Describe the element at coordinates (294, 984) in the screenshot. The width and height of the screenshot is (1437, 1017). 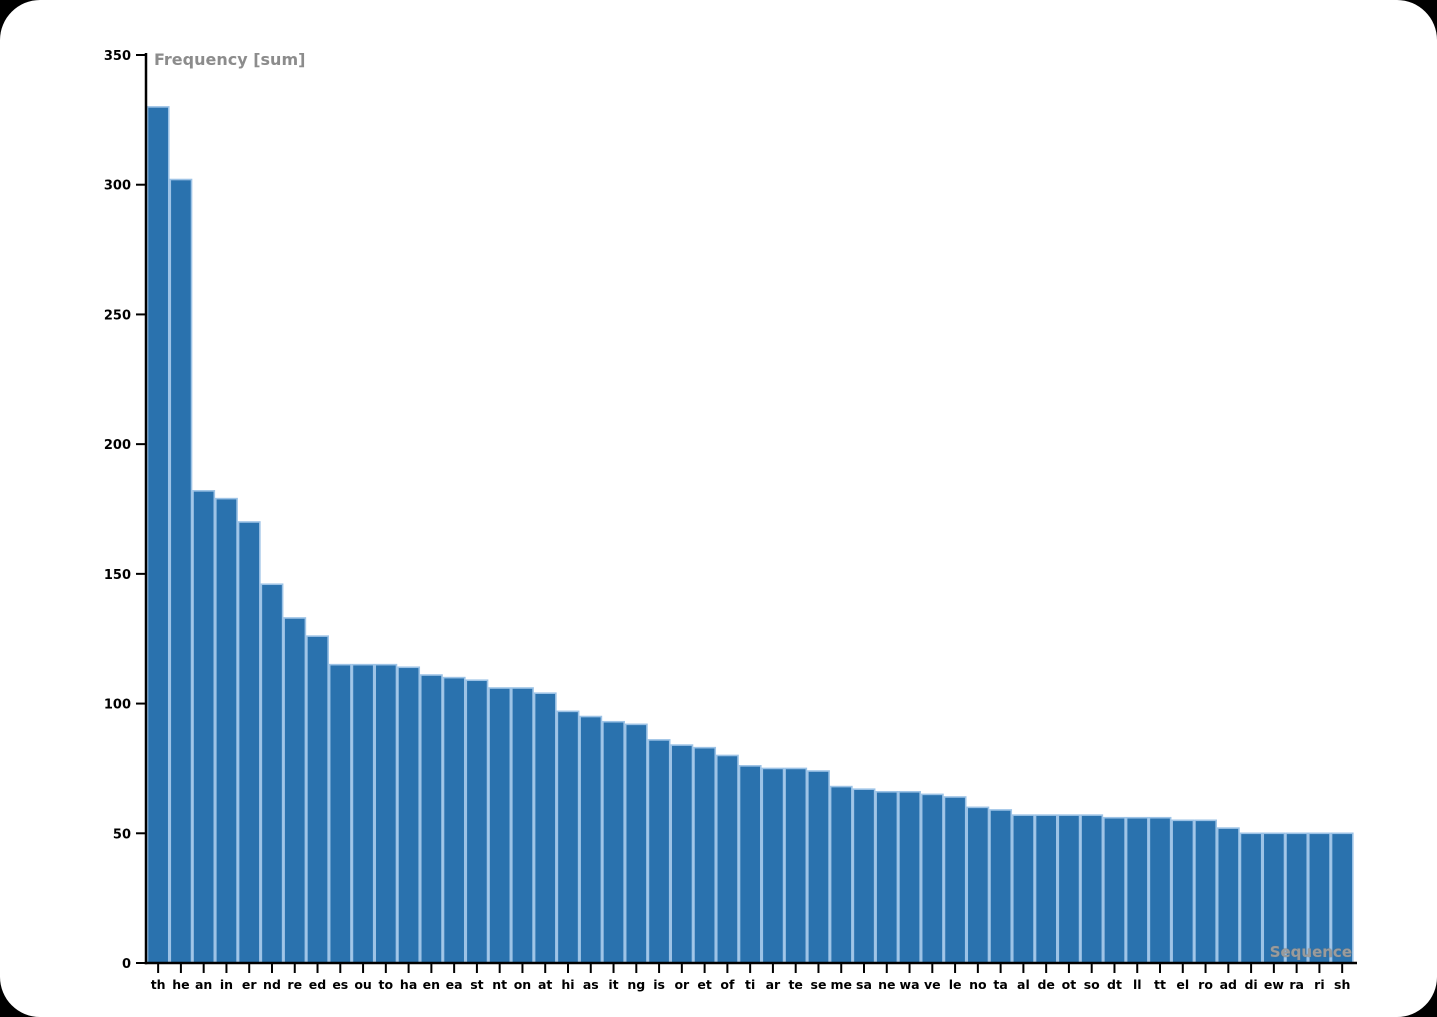
I see `x-tick-label: re` at that location.